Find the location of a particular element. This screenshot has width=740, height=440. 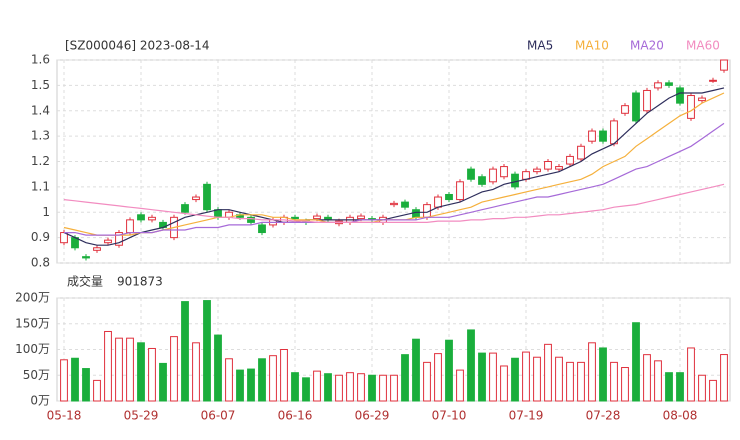

y-tick-label: 1.6 is located at coordinates (40, 60).